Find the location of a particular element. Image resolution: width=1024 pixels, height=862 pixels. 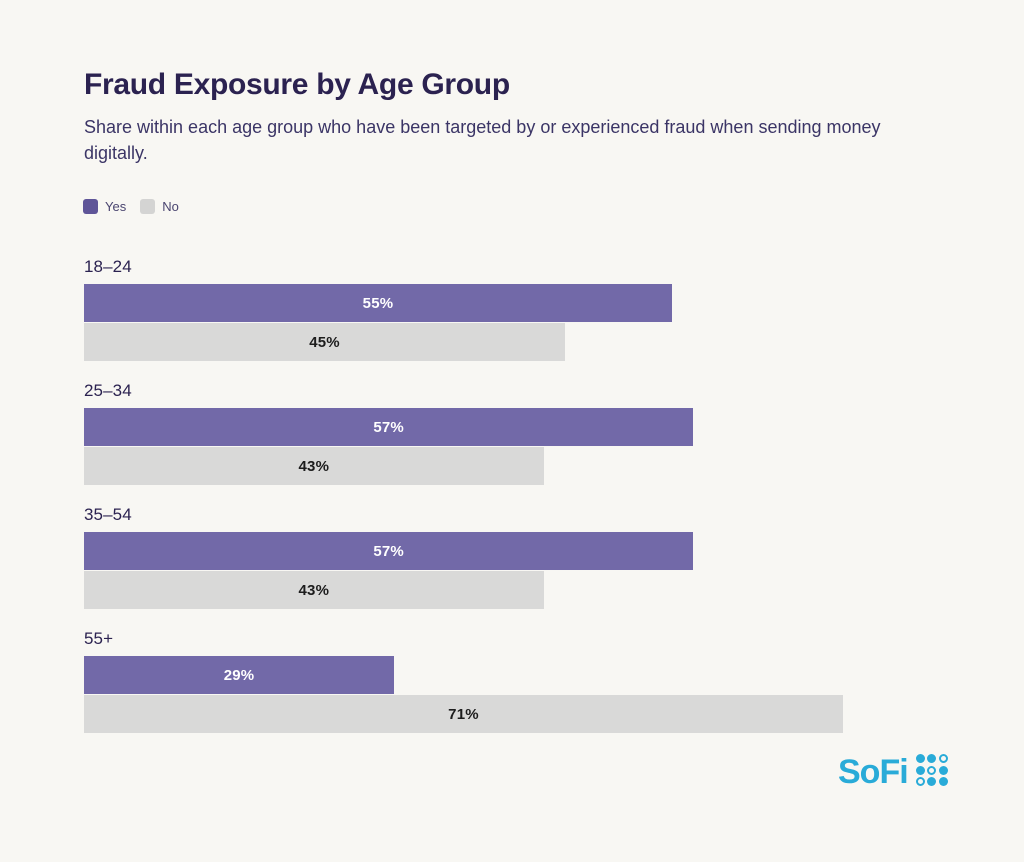

bar-no: 71% is located at coordinates (463, 714).